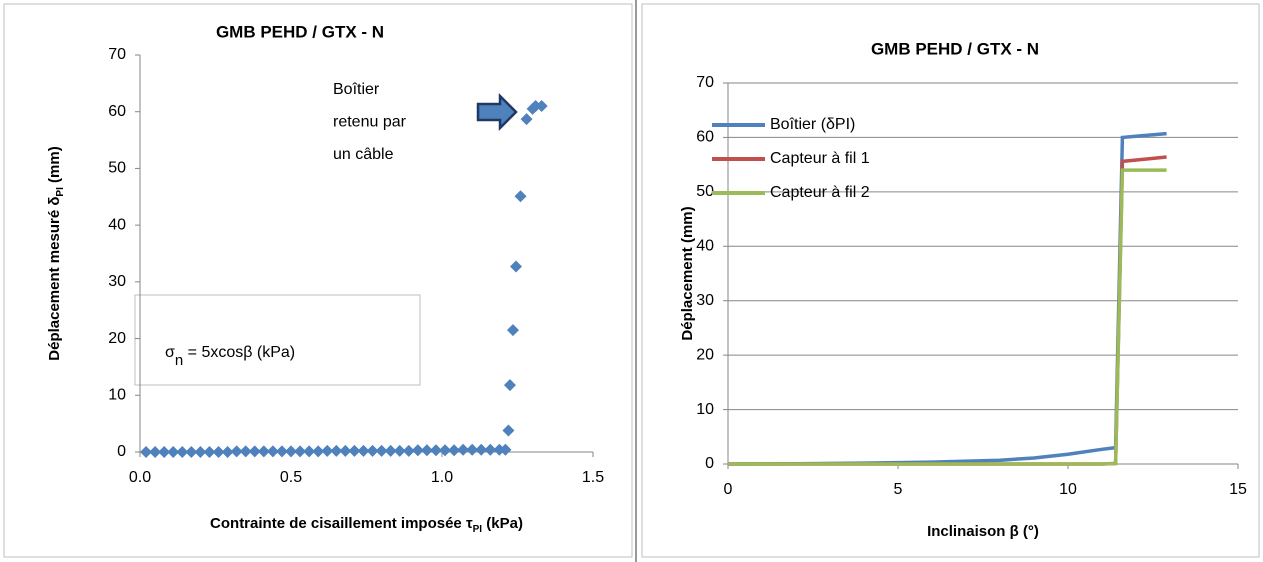 The width and height of the screenshot is (1263, 562). What do you see at coordinates (1238, 489) in the screenshot?
I see `x-tick-label: 15` at bounding box center [1238, 489].